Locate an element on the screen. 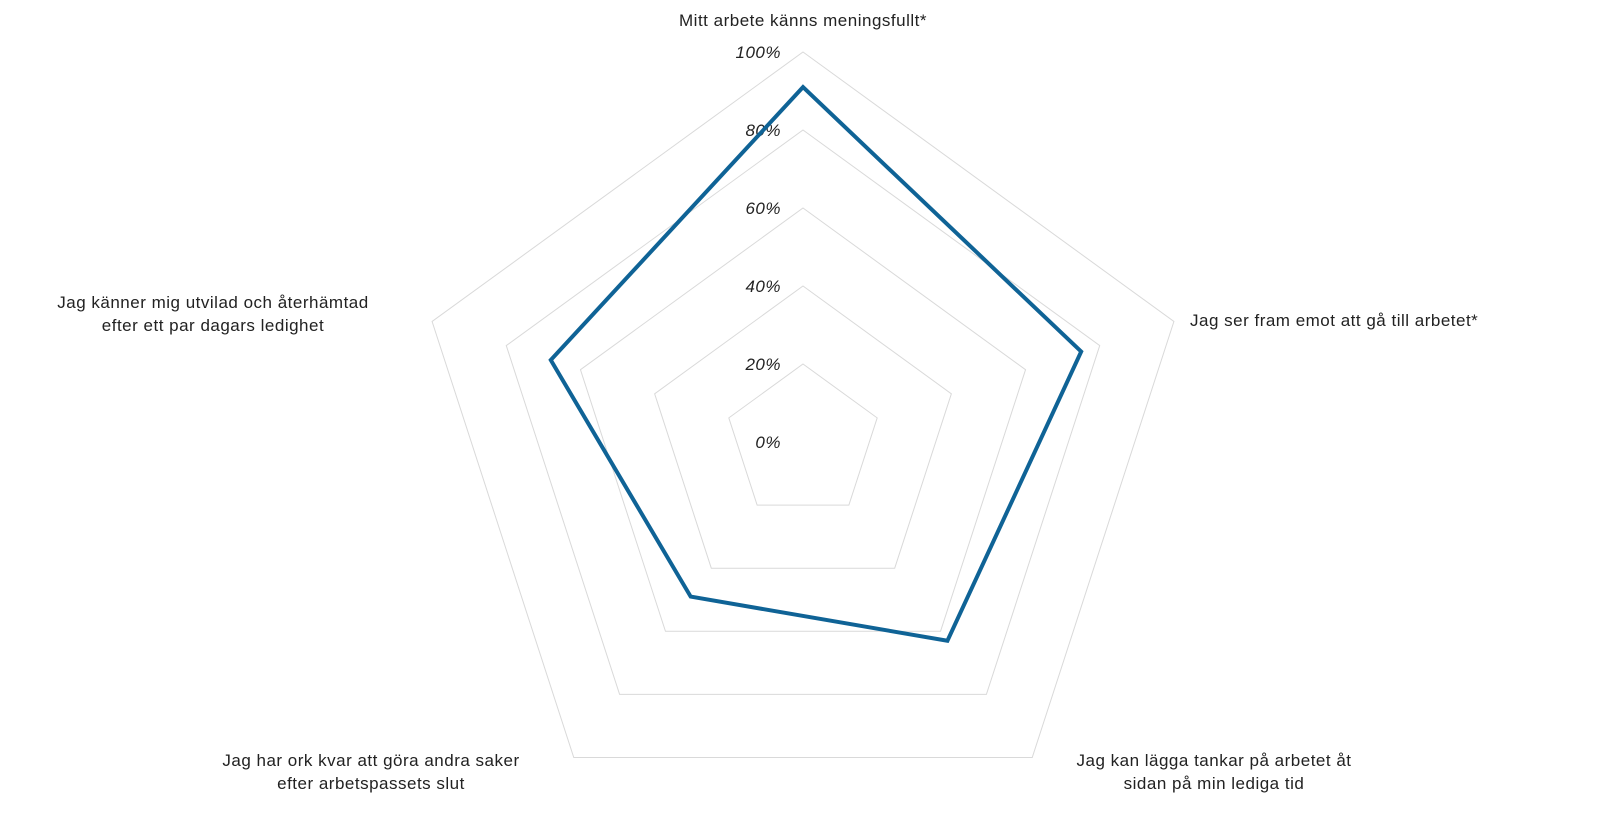  tick-label: 40% is located at coordinates (763, 286).